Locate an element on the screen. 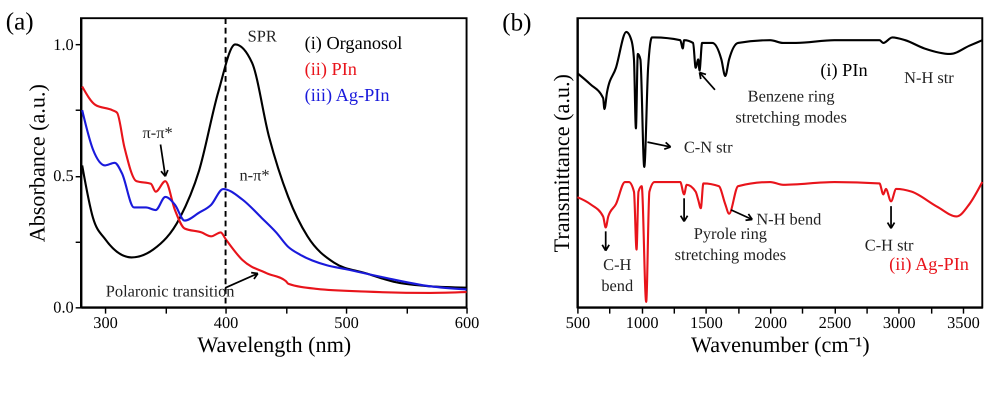 The image size is (990, 400). x-tick-label: 2000 is located at coordinates (771, 322).